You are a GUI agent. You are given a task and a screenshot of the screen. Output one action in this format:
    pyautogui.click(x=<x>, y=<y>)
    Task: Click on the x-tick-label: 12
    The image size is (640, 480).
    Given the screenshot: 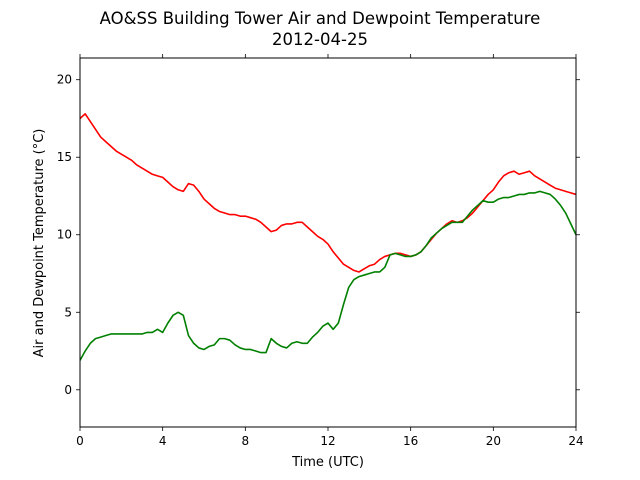 What is the action you would take?
    pyautogui.click(x=327, y=441)
    